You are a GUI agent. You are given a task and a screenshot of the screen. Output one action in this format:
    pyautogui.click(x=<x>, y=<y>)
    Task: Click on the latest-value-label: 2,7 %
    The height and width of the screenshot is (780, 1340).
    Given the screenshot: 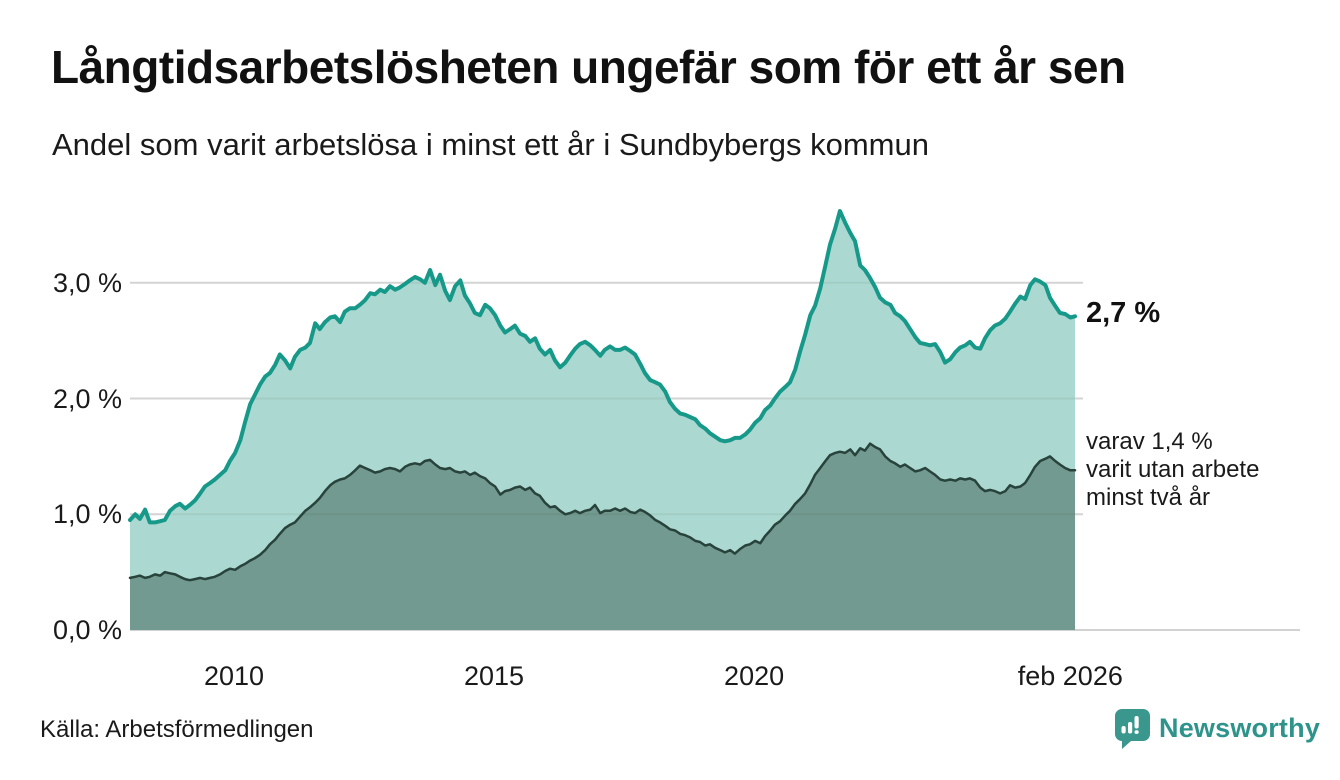 What is the action you would take?
    pyautogui.click(x=1123, y=313)
    